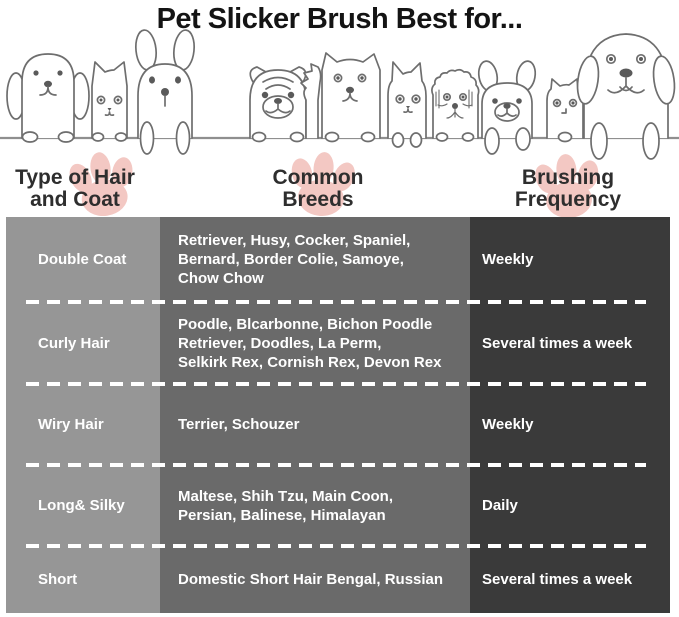  Describe the element at coordinates (75, 188) in the screenshot. I see `column-header-hair-type: Type of Hair and Coat` at that location.